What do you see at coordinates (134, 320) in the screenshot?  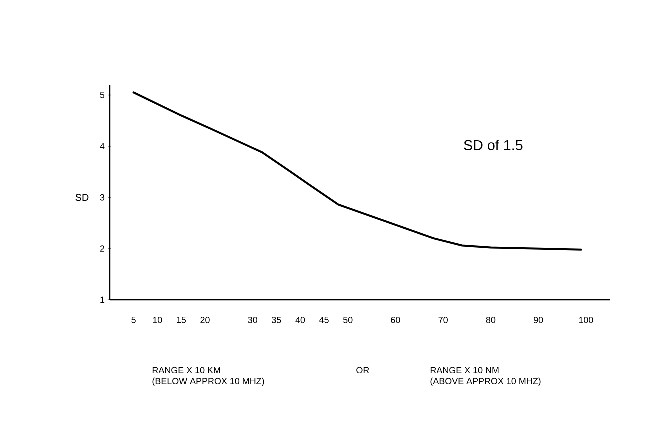 I see `x-tick-label: 5` at bounding box center [134, 320].